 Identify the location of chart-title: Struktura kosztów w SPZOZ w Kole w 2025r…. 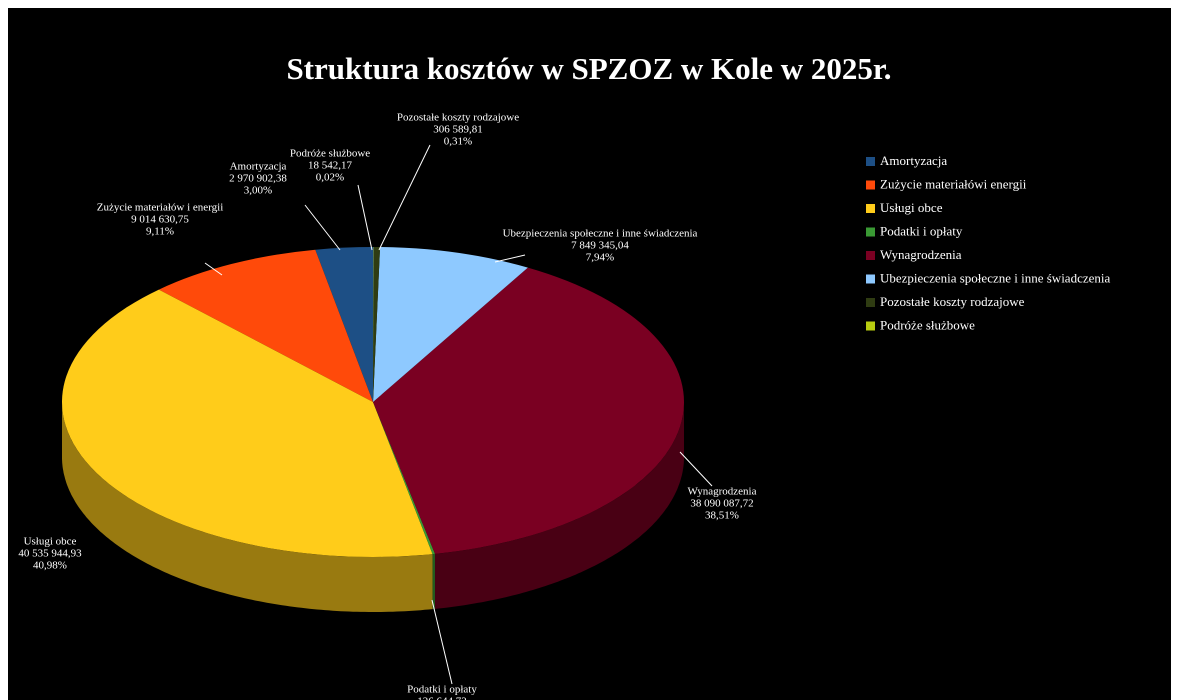
(588, 68).